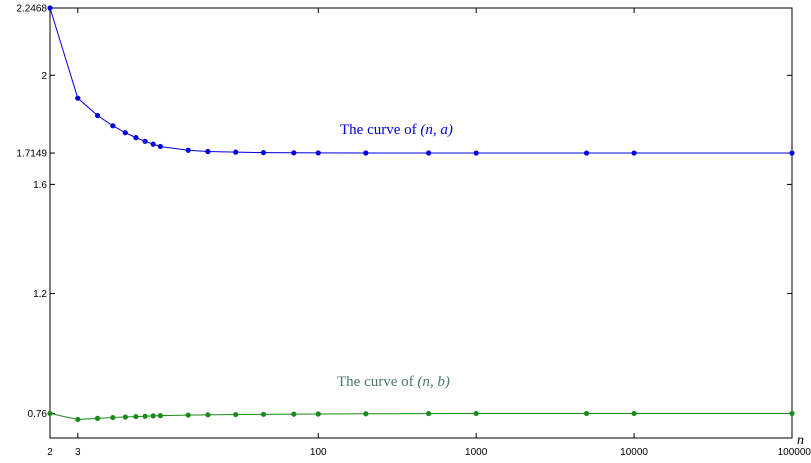 This screenshot has width=811, height=463. What do you see at coordinates (38, 414) in the screenshot?
I see `y-tick-label-0: 0.76` at bounding box center [38, 414].